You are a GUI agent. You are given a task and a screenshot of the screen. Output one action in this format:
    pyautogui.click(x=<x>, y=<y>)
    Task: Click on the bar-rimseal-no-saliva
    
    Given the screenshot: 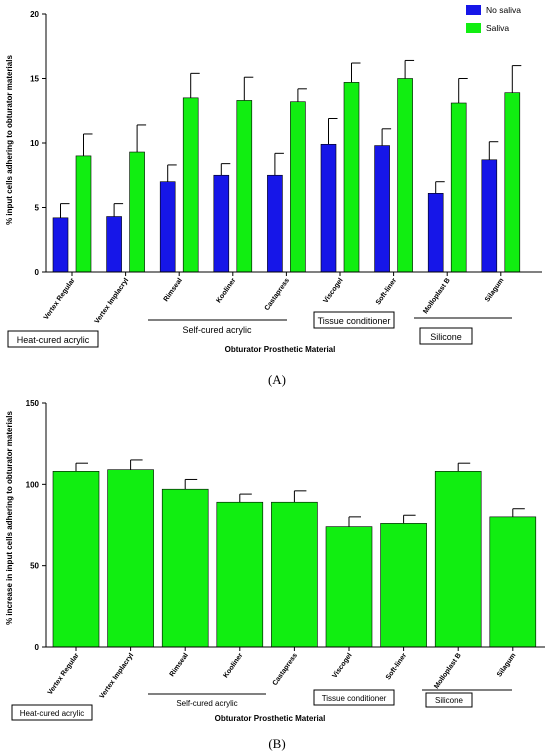 What is the action you would take?
    pyautogui.click(x=167, y=227)
    